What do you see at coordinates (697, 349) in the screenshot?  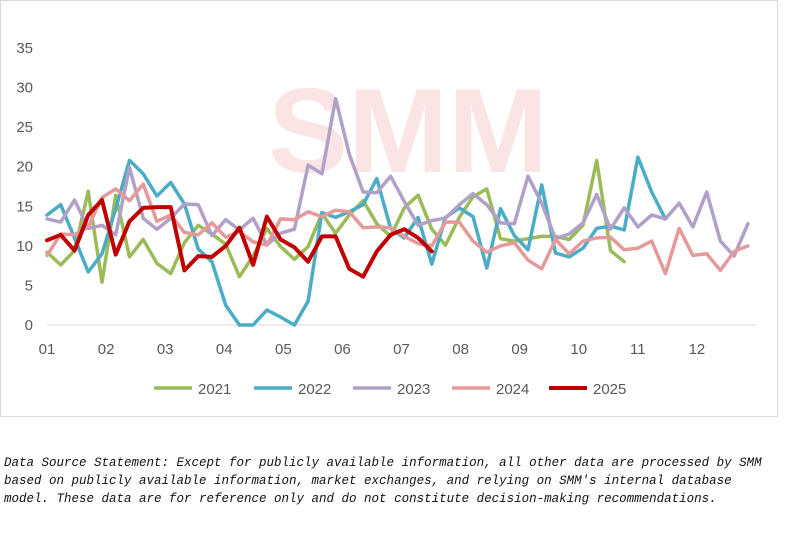 I see `x-tick-label: 12` at bounding box center [697, 349].